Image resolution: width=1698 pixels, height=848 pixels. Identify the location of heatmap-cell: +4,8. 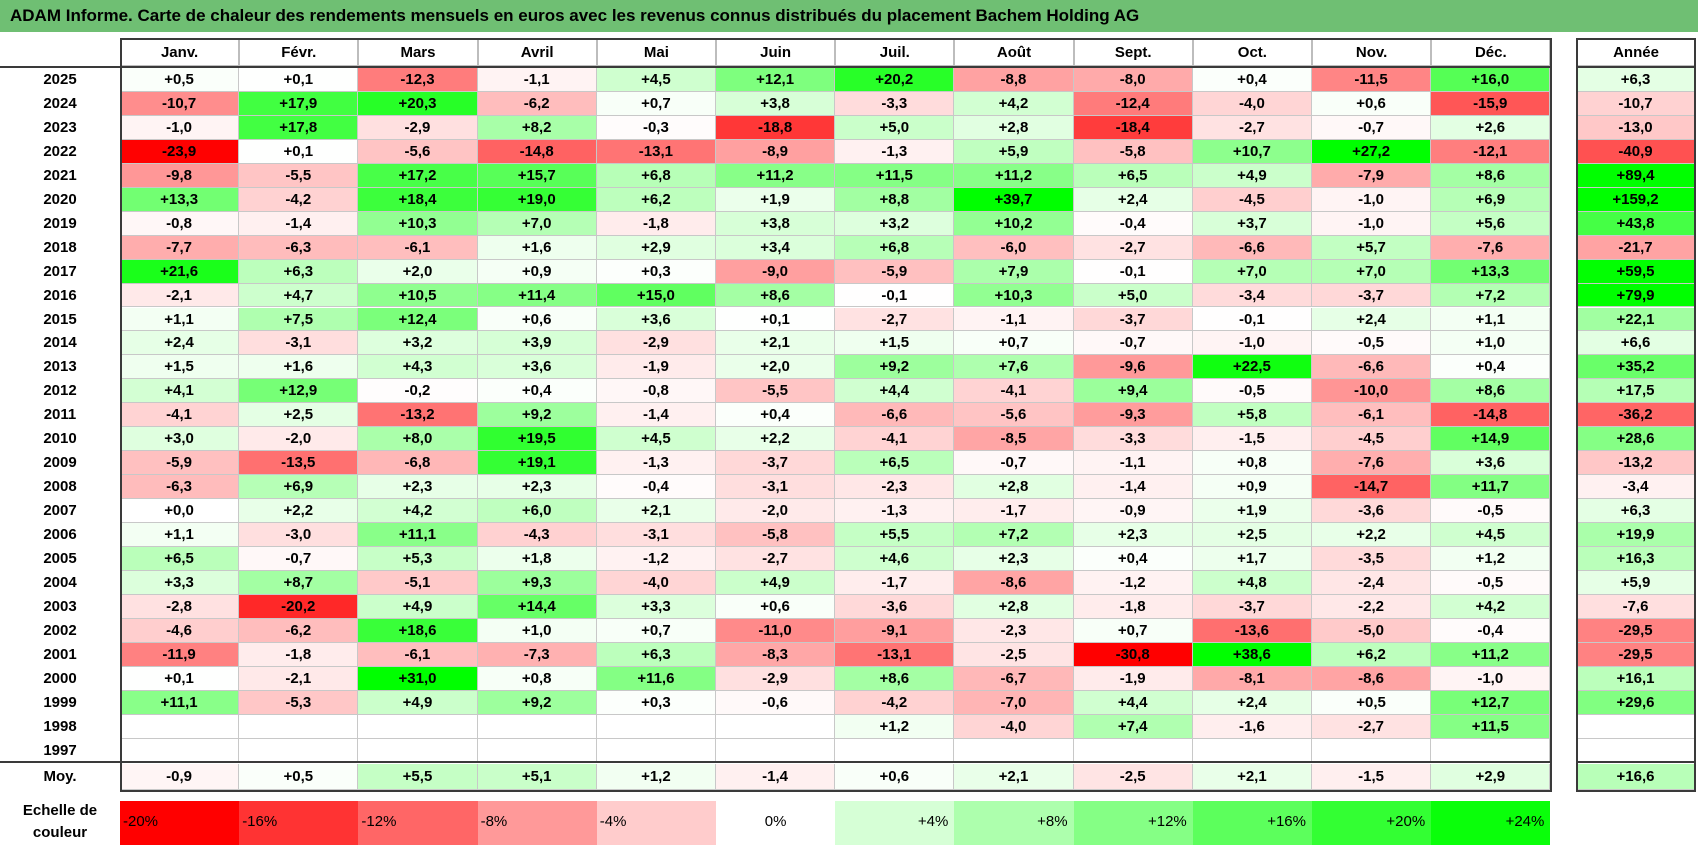
(1252, 582).